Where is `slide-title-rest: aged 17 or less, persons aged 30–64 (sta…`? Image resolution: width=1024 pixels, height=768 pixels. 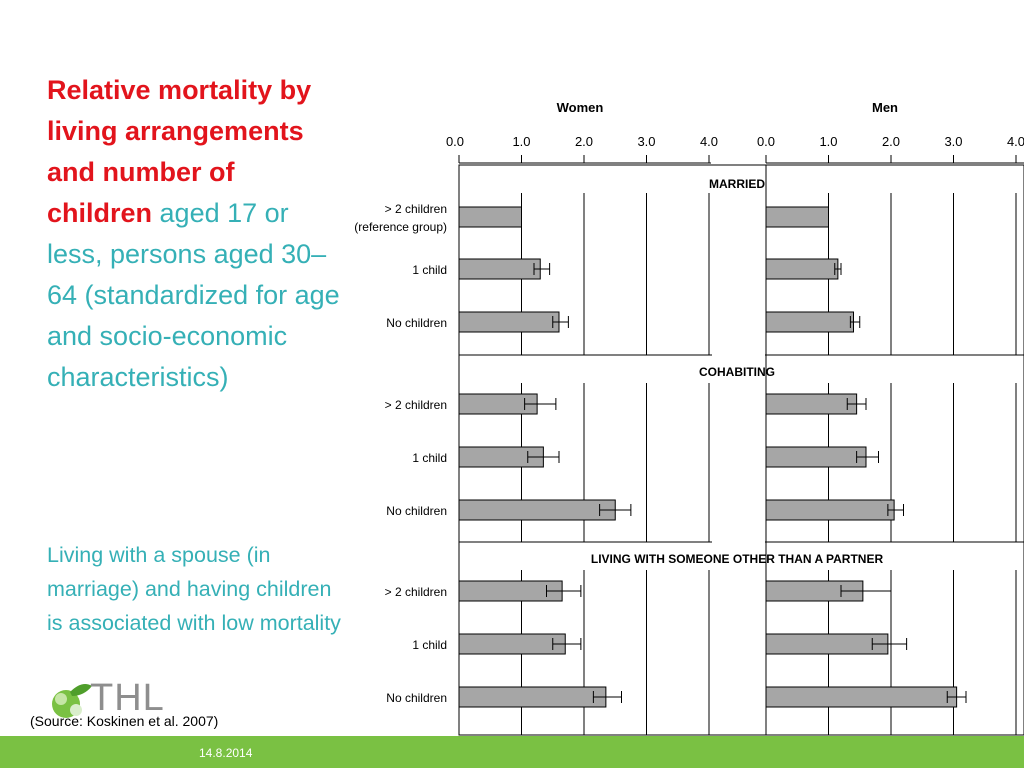 slide-title-rest: aged 17 or less, persons aged 30–64 (sta… is located at coordinates (193, 295).